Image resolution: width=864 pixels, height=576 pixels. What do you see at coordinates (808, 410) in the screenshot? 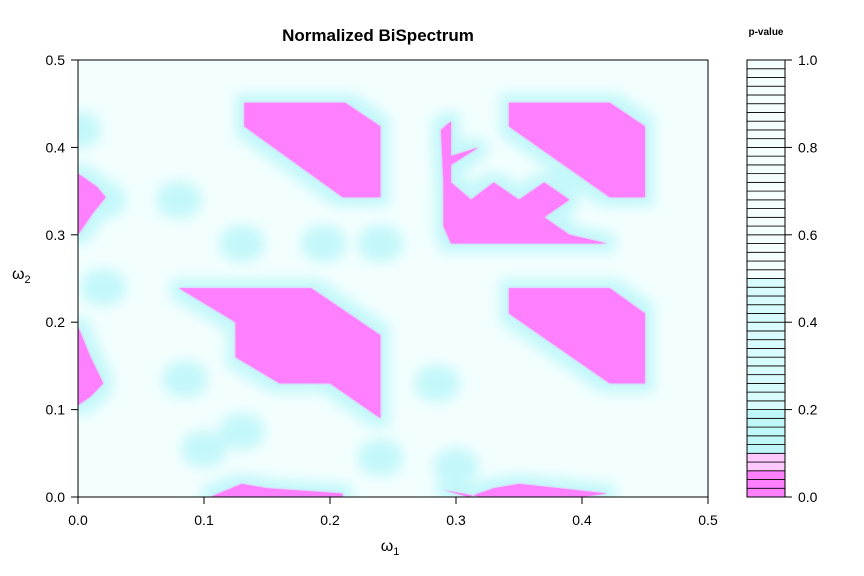
I see `legend-tick-label-1: 0.2` at bounding box center [808, 410].